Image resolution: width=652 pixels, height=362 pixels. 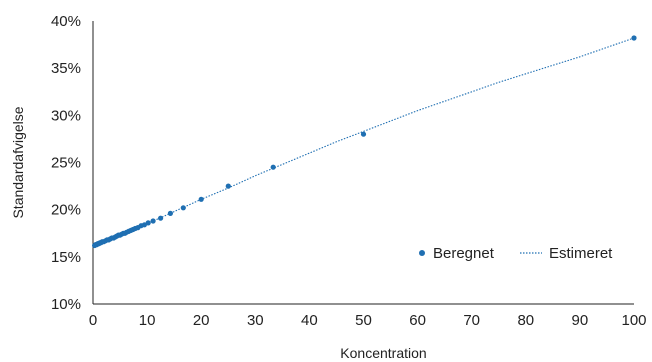 What do you see at coordinates (66, 210) in the screenshot?
I see `y-tick-label: 20%` at bounding box center [66, 210].